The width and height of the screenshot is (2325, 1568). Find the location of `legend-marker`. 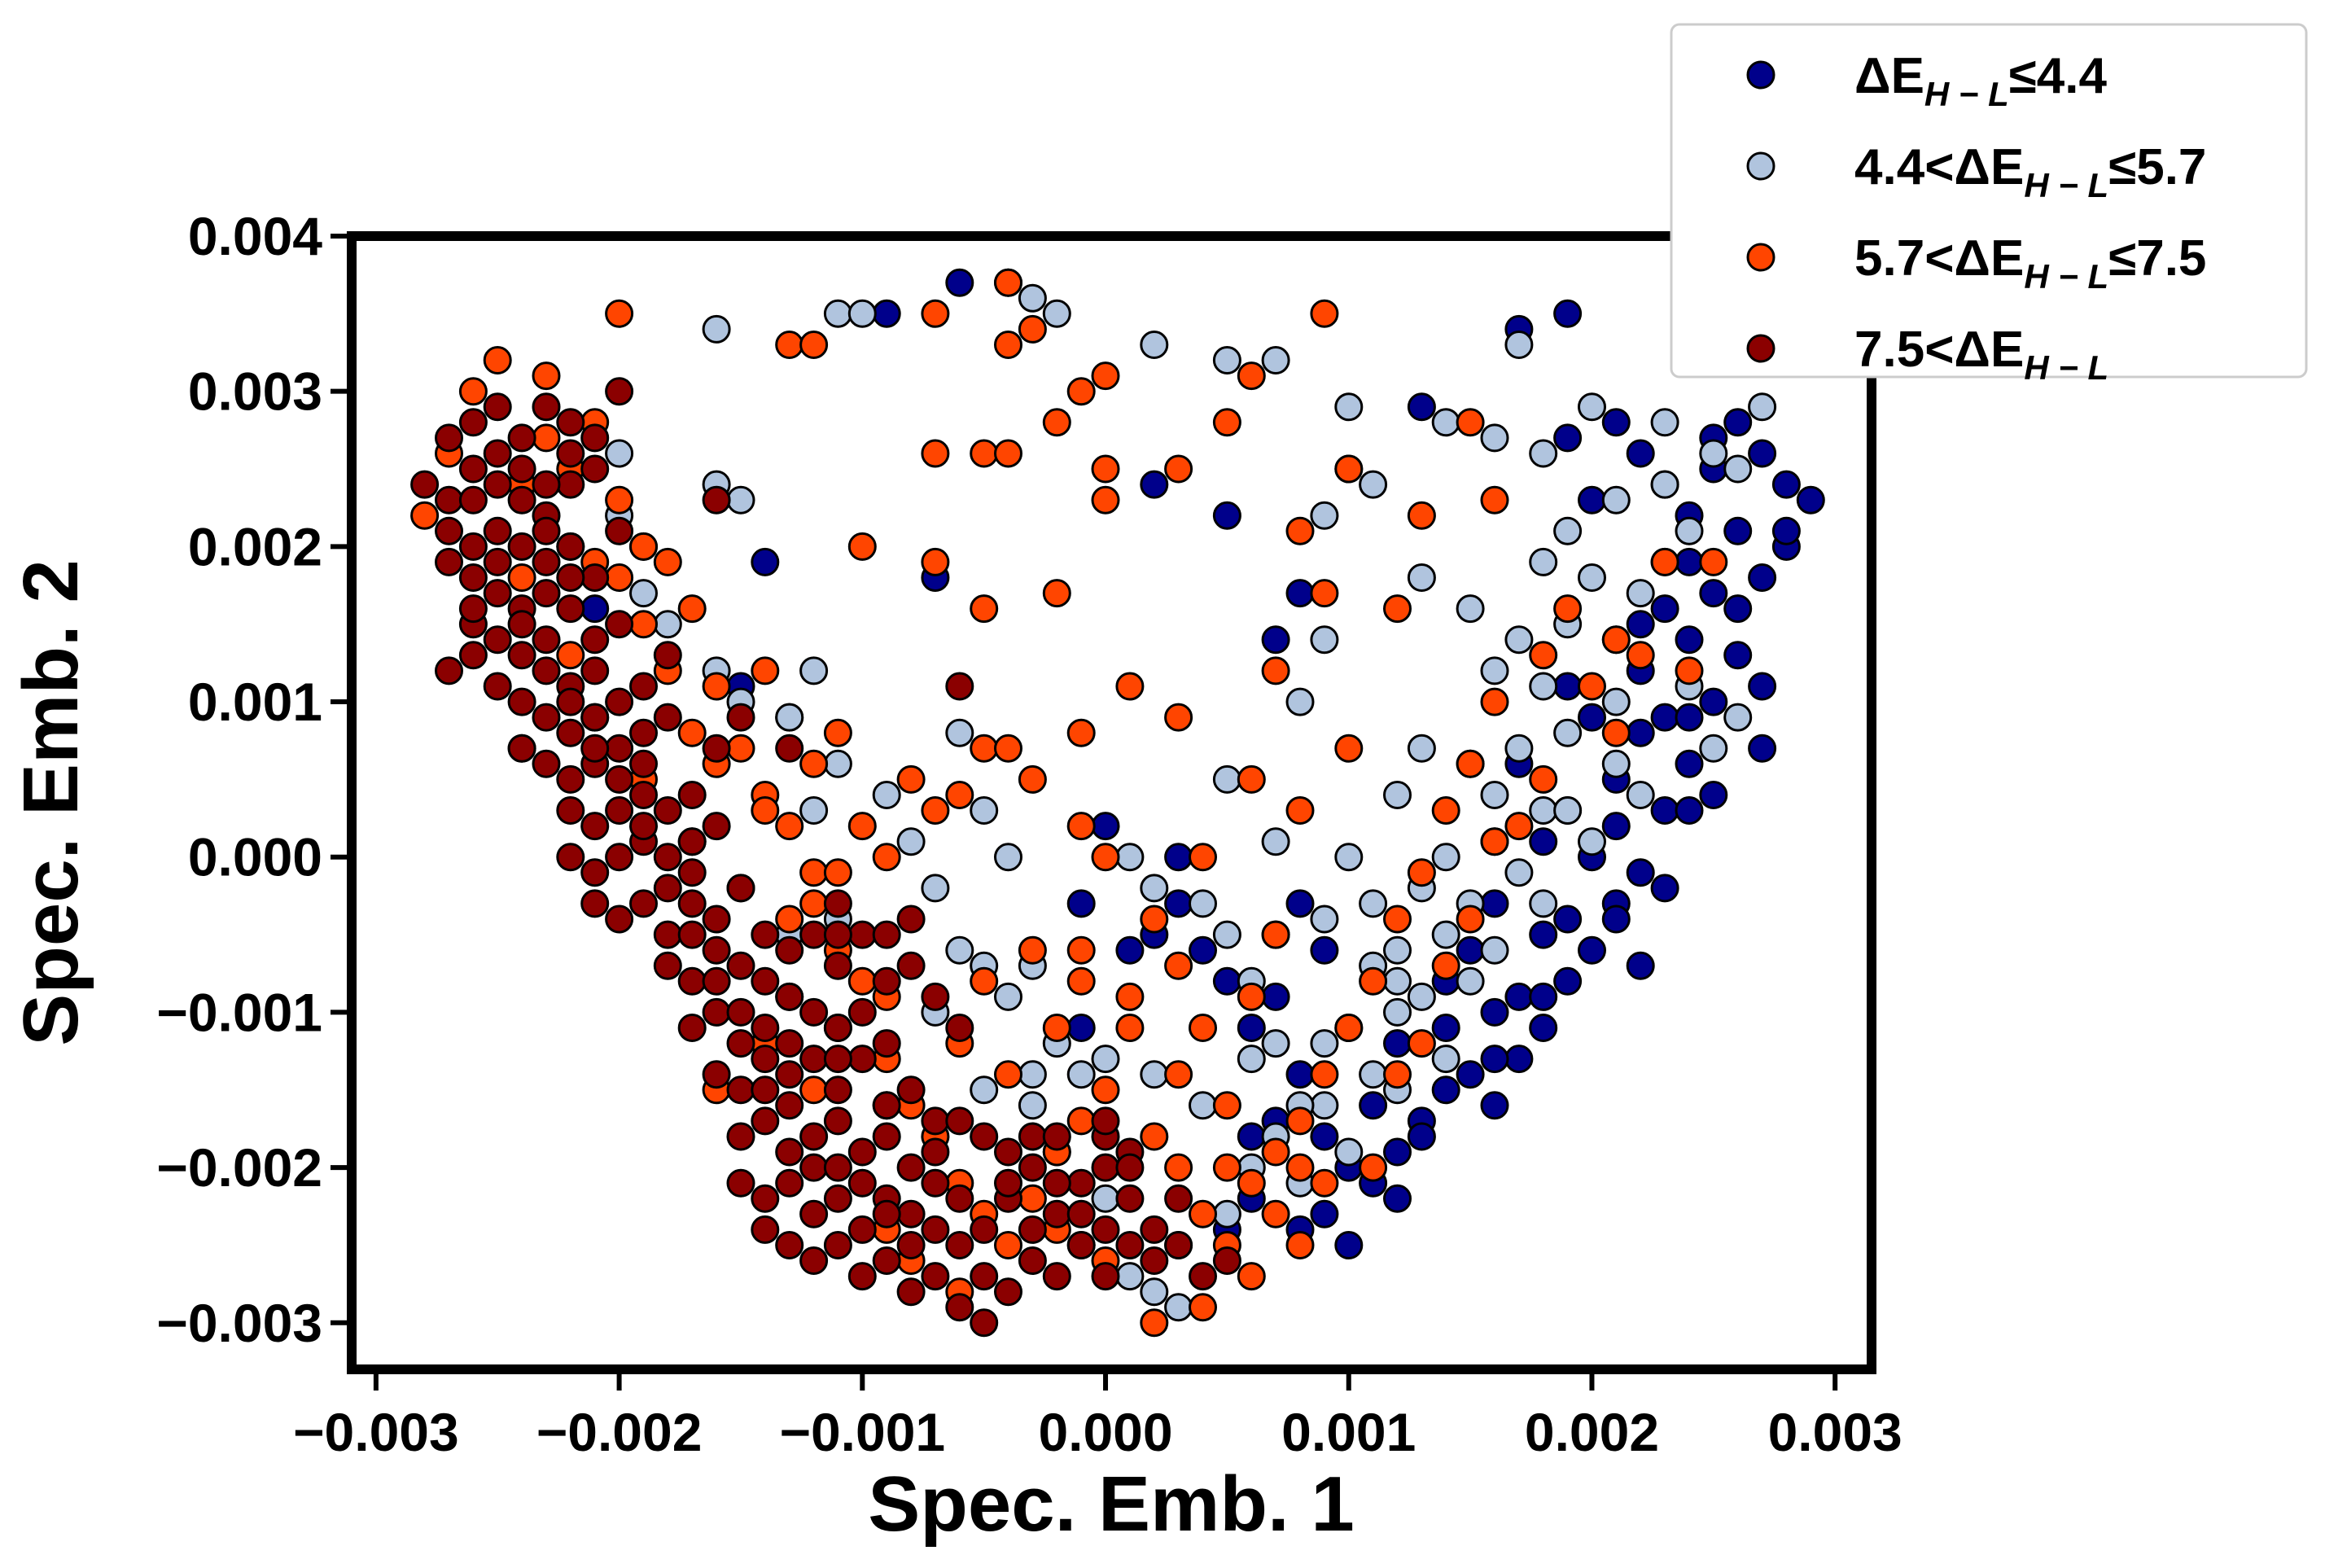

legend-marker is located at coordinates (1760, 257).